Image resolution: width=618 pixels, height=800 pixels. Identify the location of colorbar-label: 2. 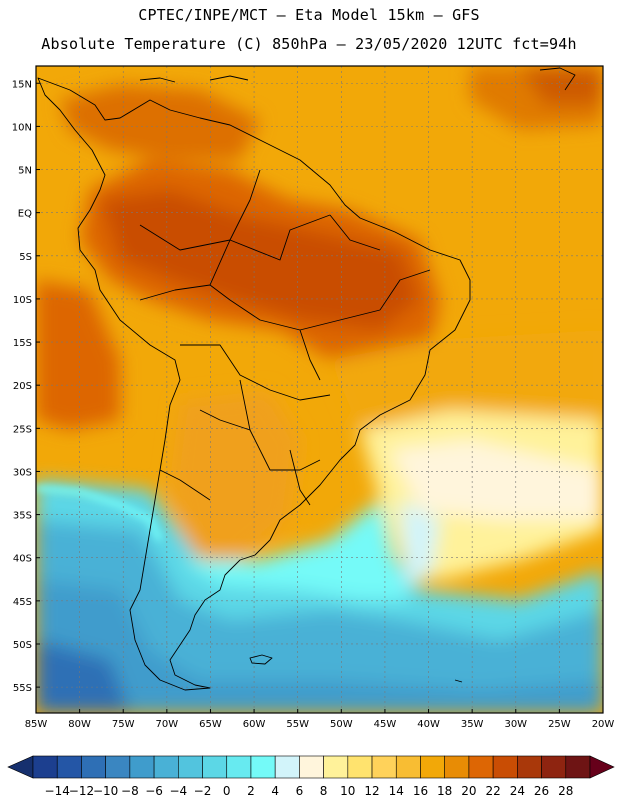
(251, 791).